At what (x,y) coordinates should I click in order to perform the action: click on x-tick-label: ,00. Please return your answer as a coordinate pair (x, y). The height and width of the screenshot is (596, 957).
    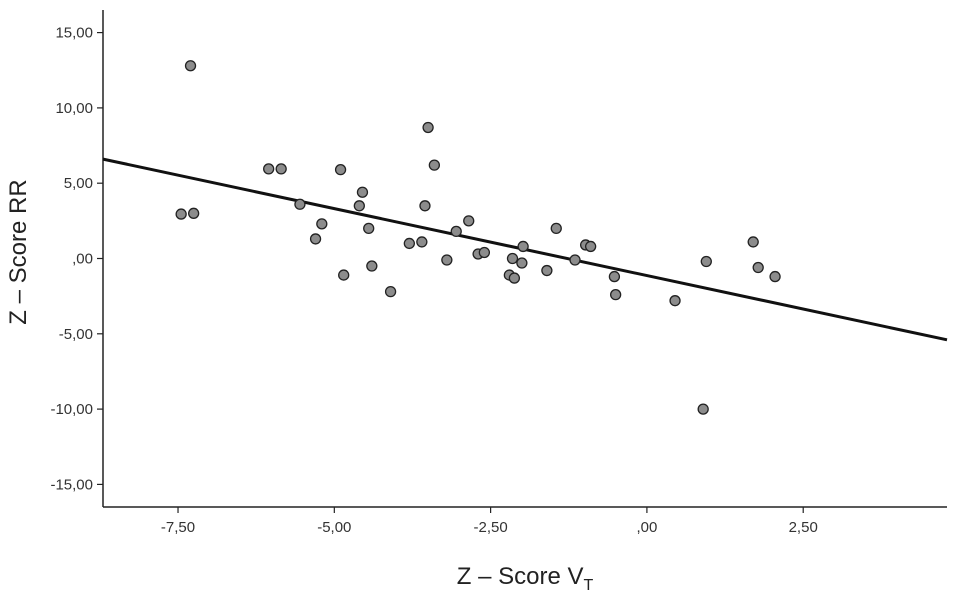
    Looking at the image, I should click on (646, 527).